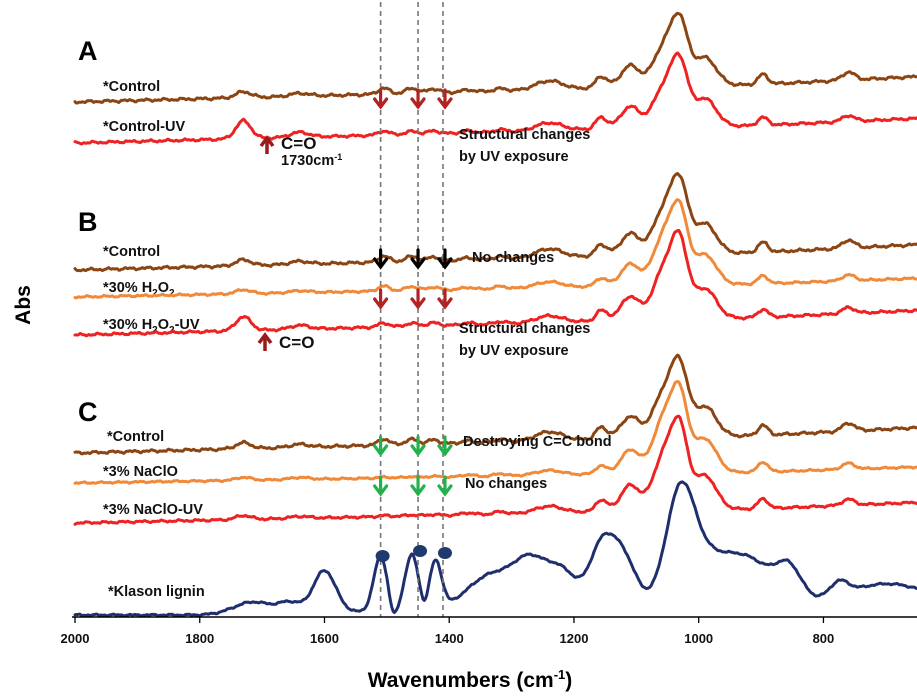  I want to click on co-wavenumber-a: 1730cm-1, so click(311, 160).